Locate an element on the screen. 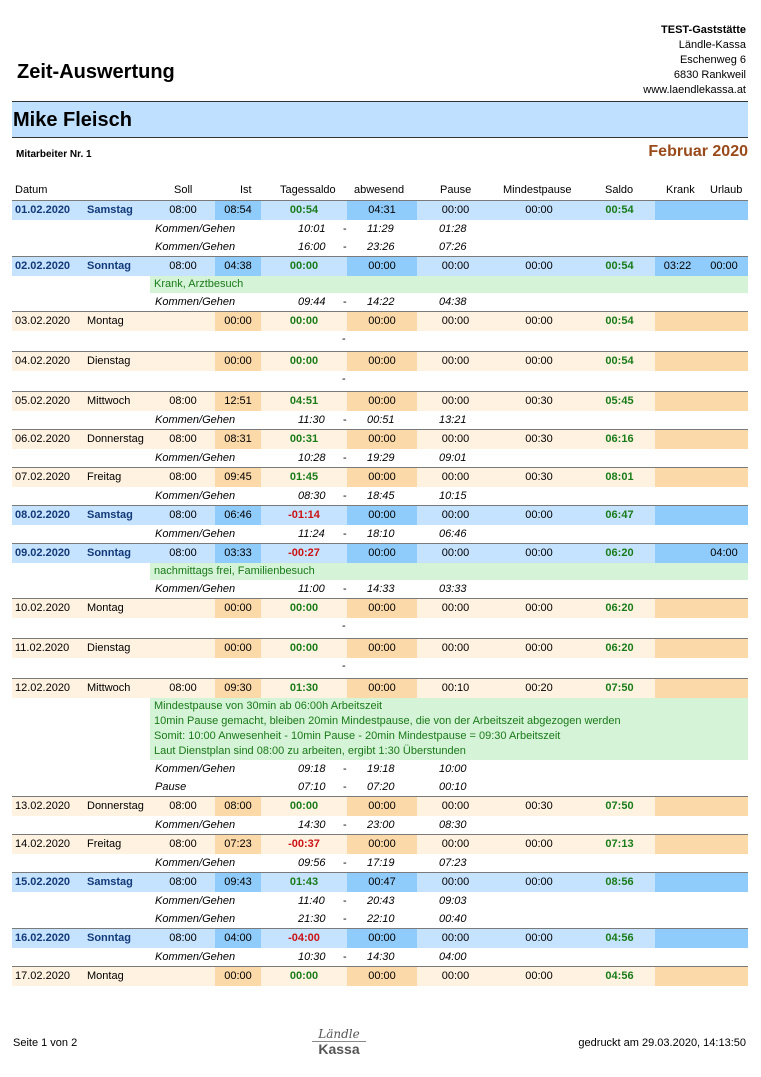 This screenshot has height=1077, width=761. column-header-abwesend: abwesend is located at coordinates (379, 190).